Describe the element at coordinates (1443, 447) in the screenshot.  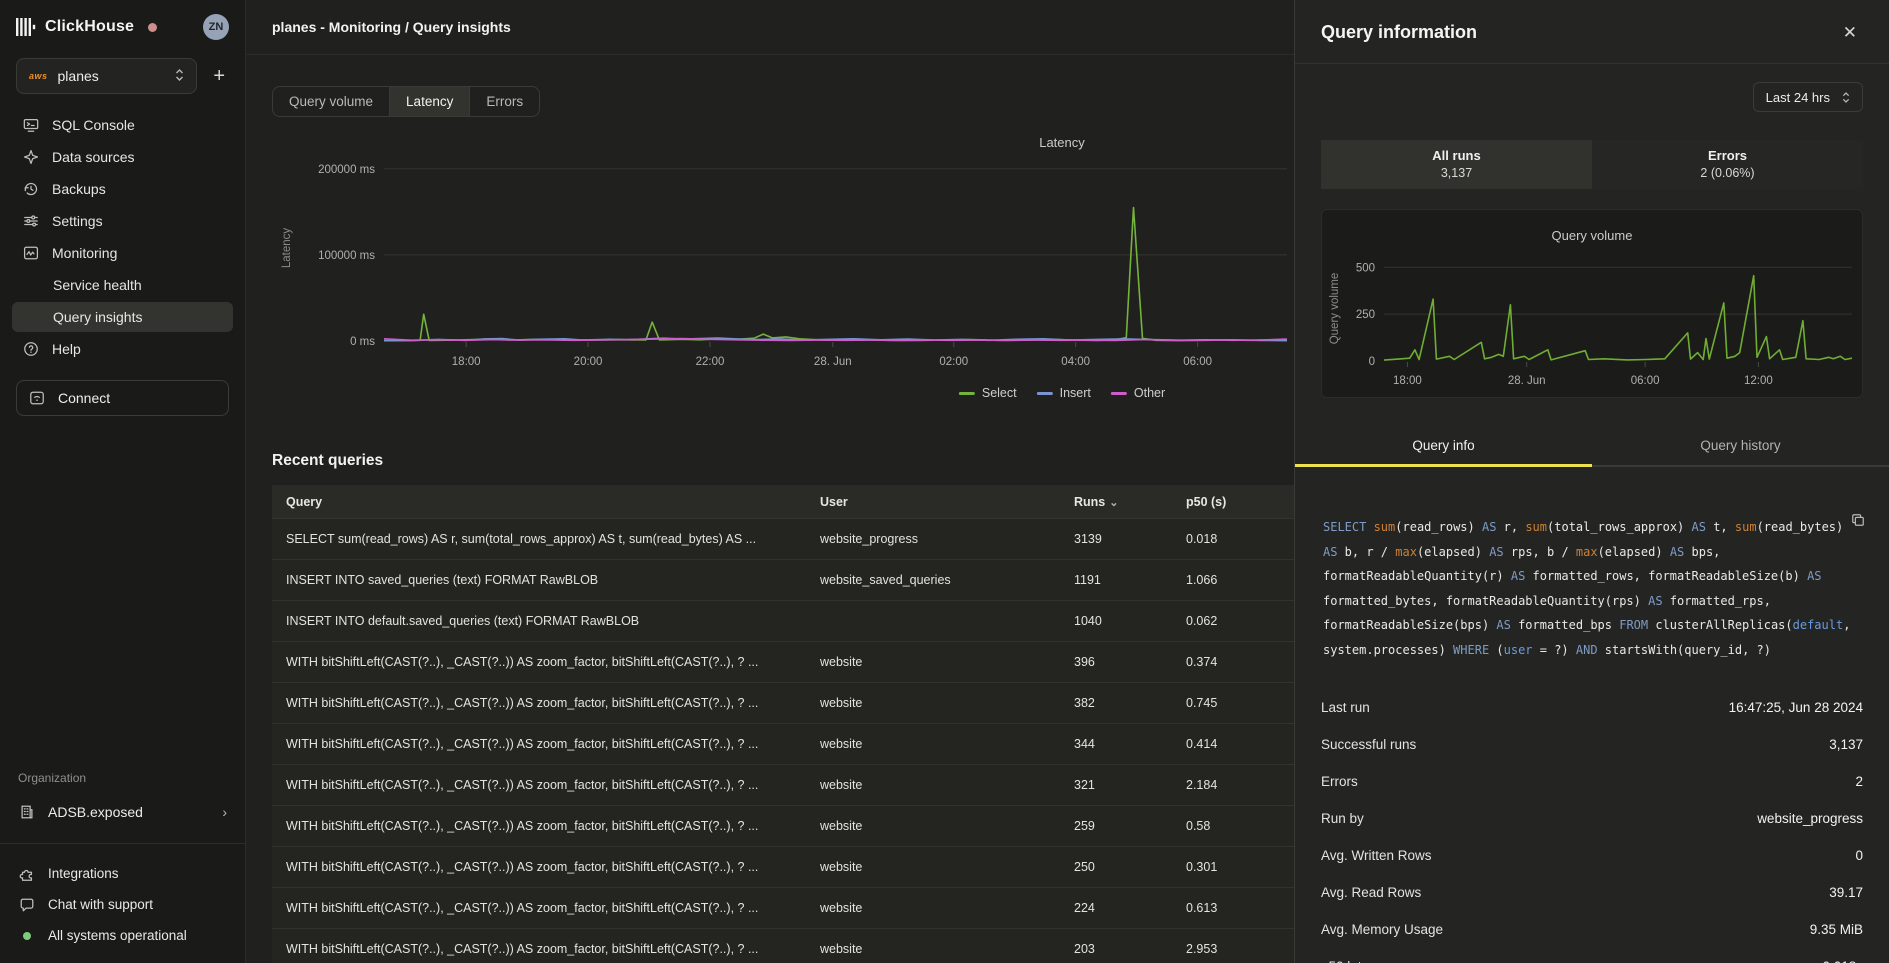
I see `tab-query-info: Query info` at that location.